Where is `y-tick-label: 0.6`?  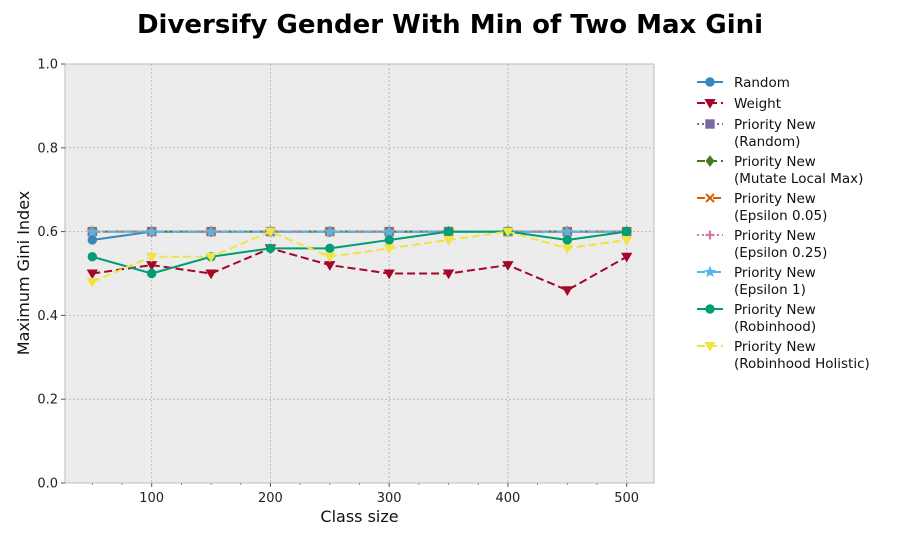
y-tick-label: 0.6 is located at coordinates (47, 232).